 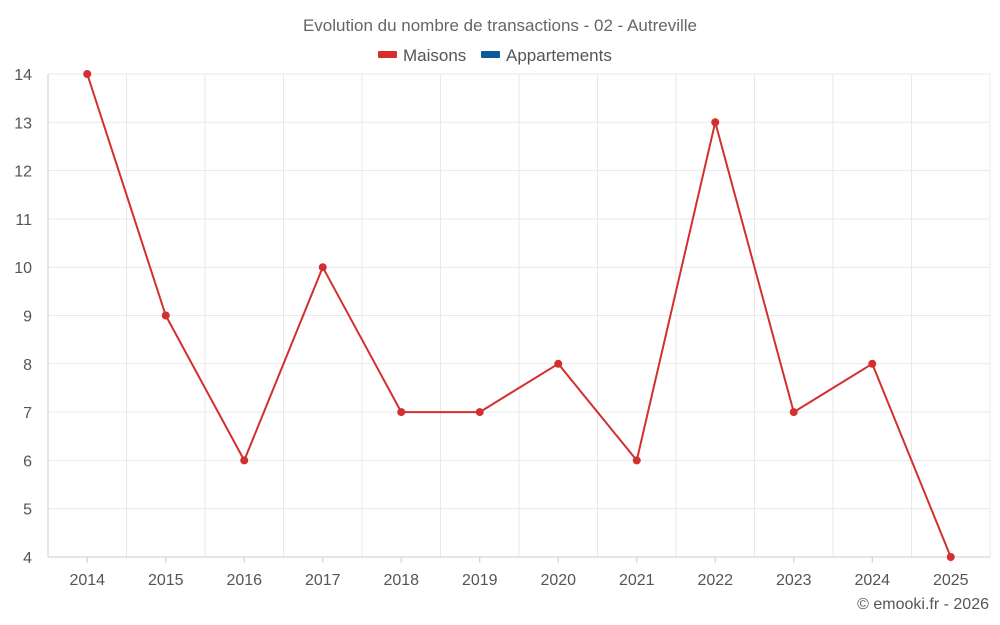 I want to click on x-tick-label: 2015, so click(x=166, y=580).